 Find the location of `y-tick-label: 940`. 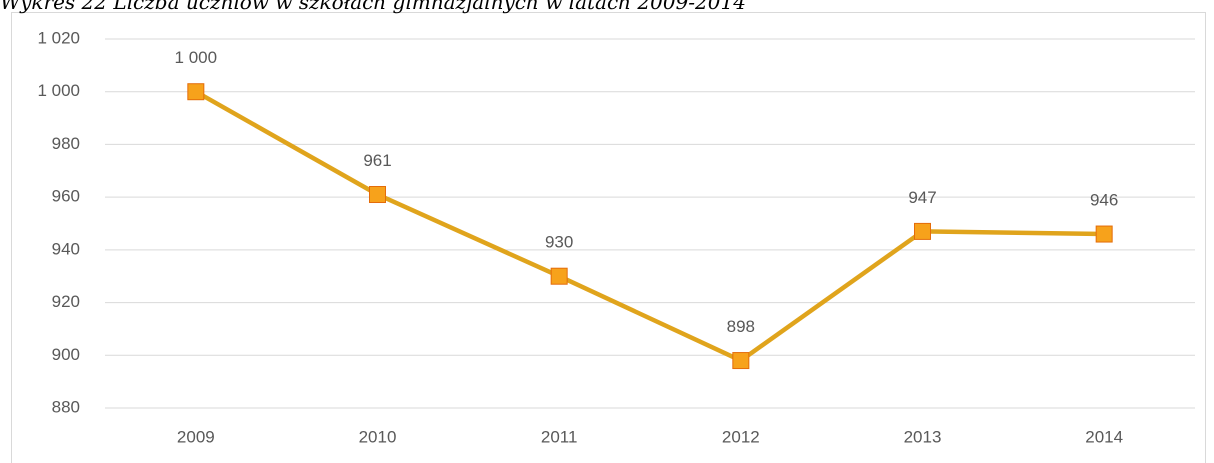

y-tick-label: 940 is located at coordinates (66, 248).